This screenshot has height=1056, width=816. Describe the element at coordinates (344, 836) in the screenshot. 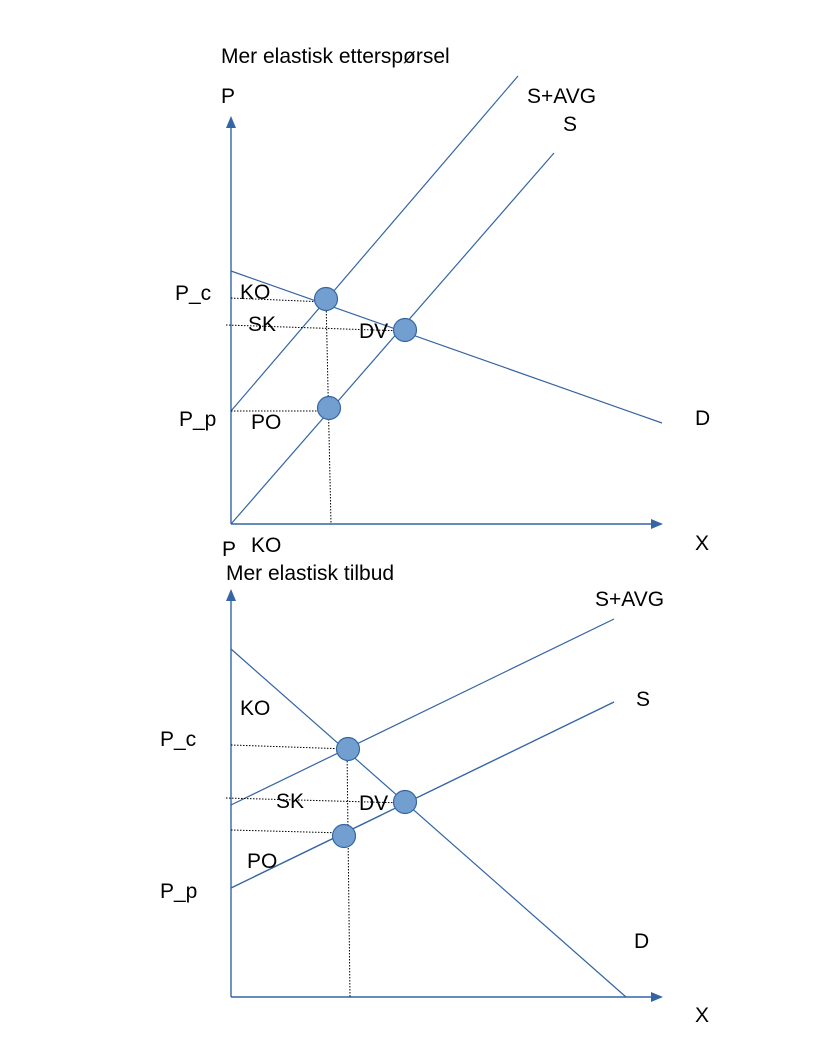

I see `bottom-point-producer-price` at that location.